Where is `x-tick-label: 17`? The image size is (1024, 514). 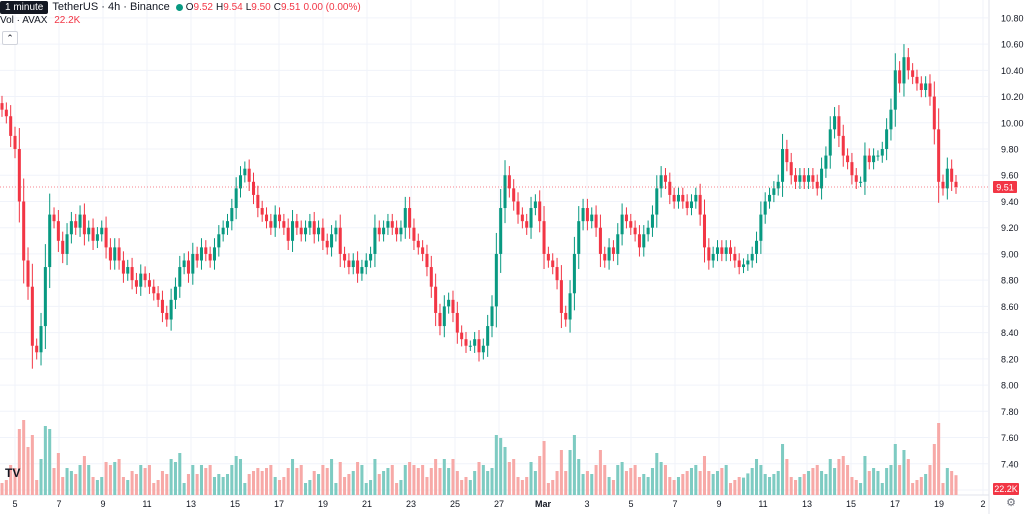
x-tick-label: 17 is located at coordinates (895, 504).